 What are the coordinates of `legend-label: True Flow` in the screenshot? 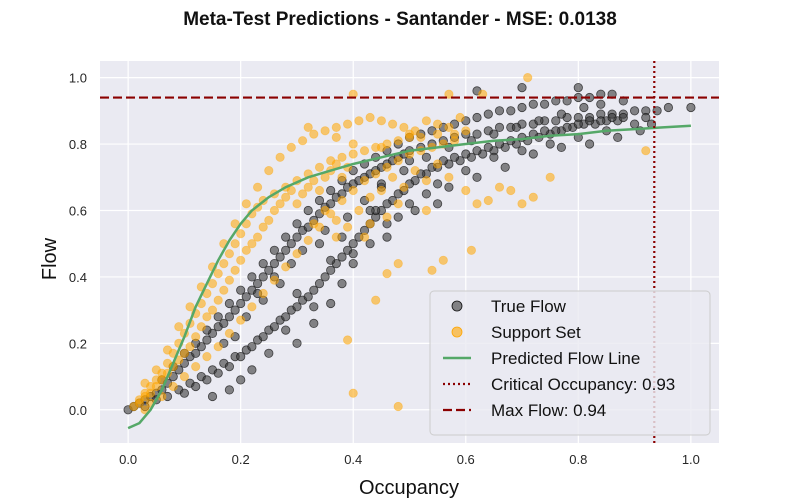 It's located at (529, 306).